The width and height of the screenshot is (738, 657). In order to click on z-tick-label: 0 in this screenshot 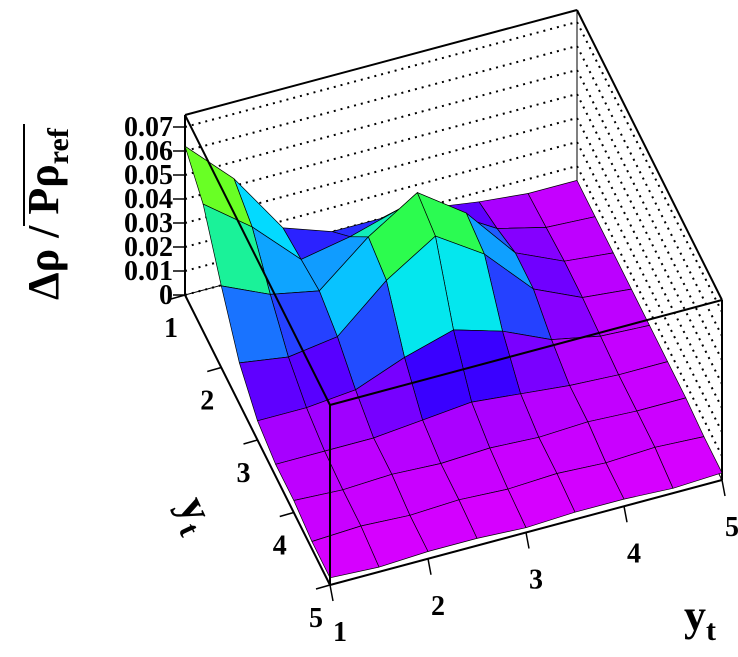, I will do `click(166, 295)`.